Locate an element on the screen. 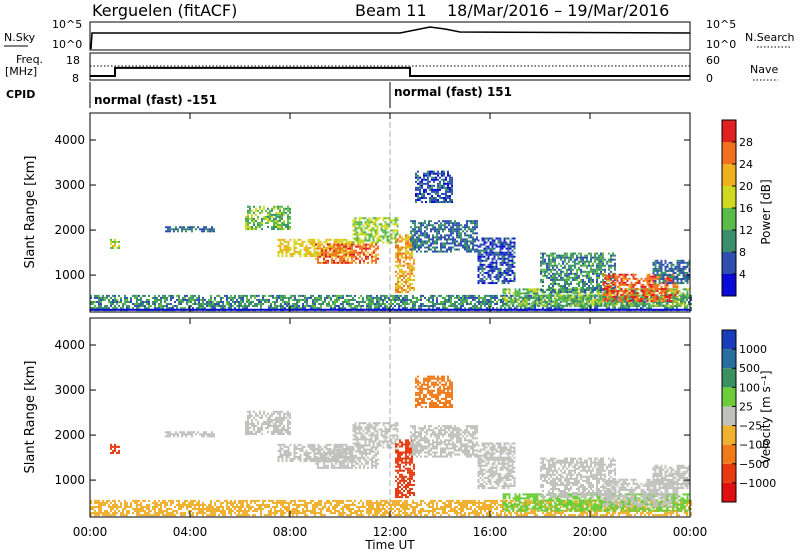 The width and height of the screenshot is (800, 554). y-tick-label: 2000 is located at coordinates (69, 230).